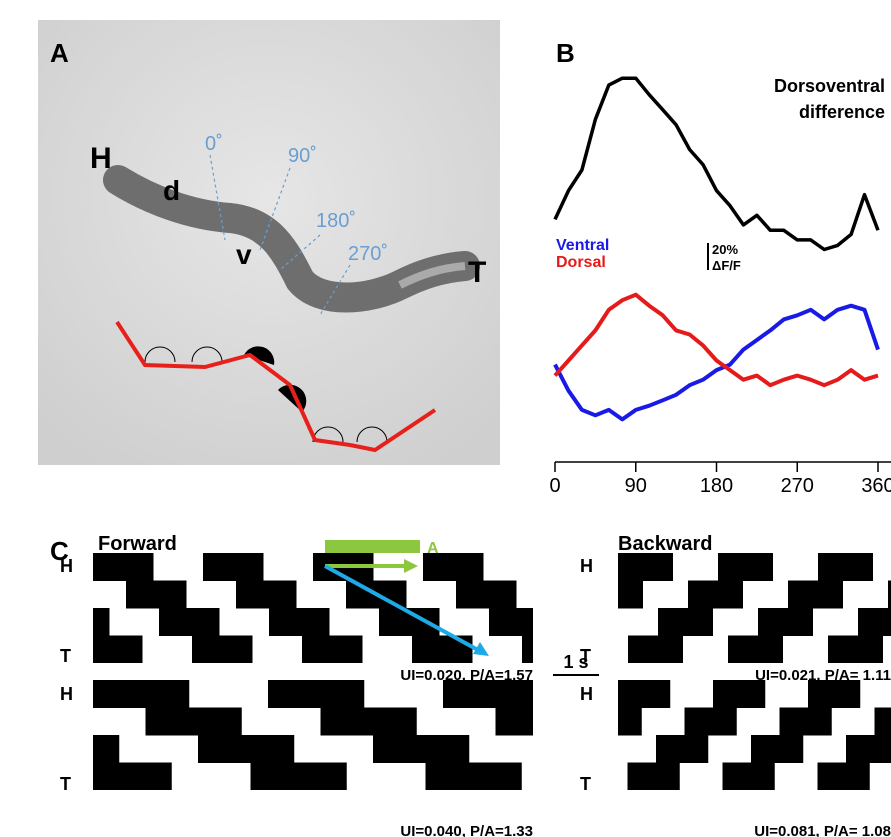  Describe the element at coordinates (575, 662) in the screenshot. I see `time-scale-label: 1 s` at that location.